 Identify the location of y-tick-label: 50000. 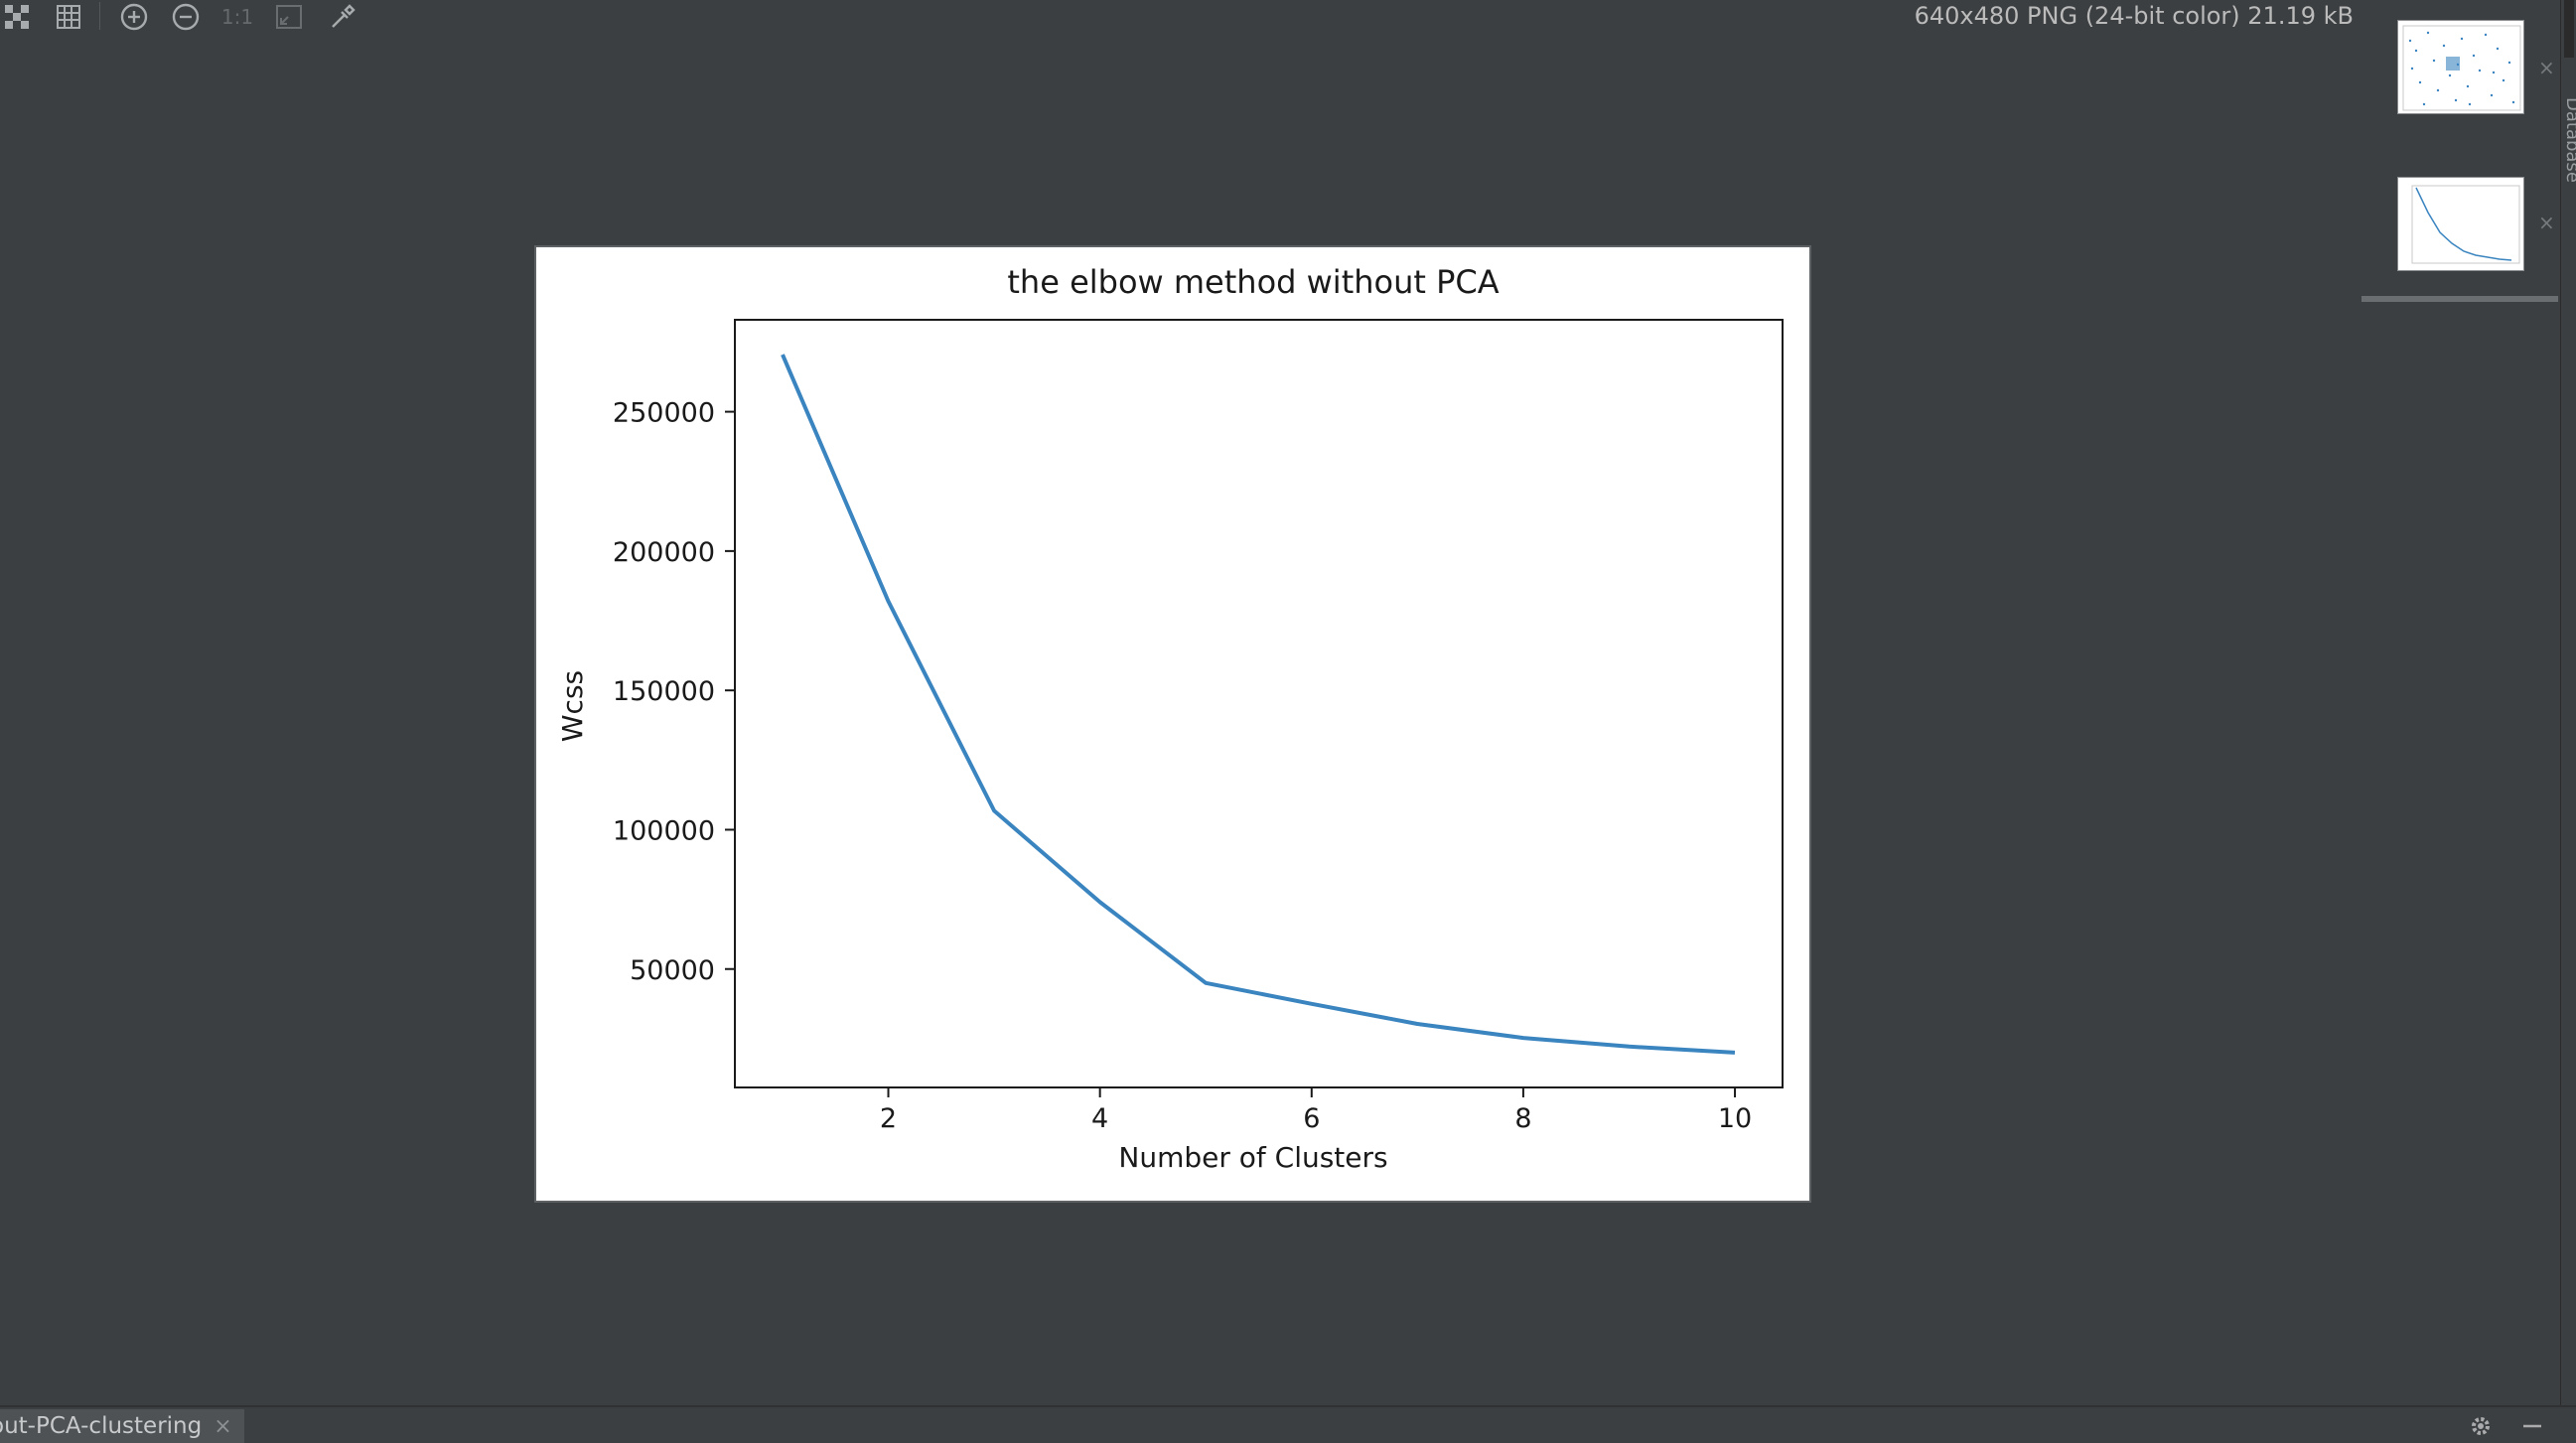
(673, 970).